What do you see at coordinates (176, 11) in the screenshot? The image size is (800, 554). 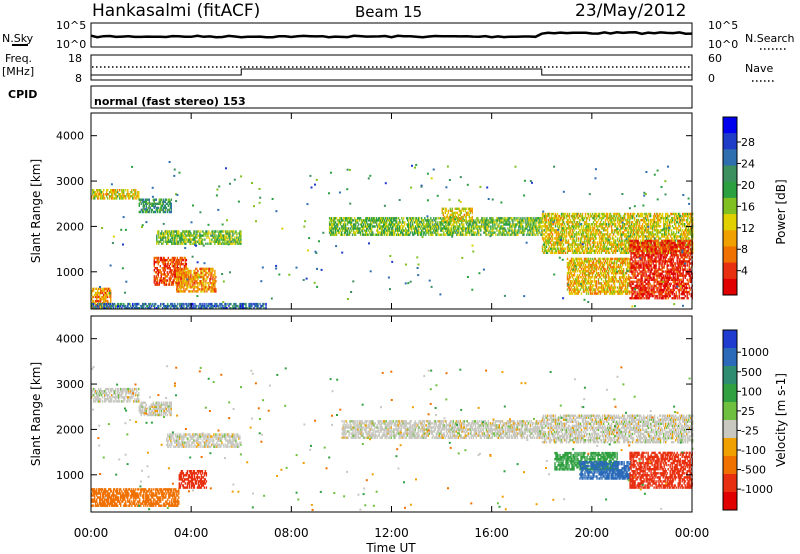 I see `station-title: Hankasalmi (fitACF)` at bounding box center [176, 11].